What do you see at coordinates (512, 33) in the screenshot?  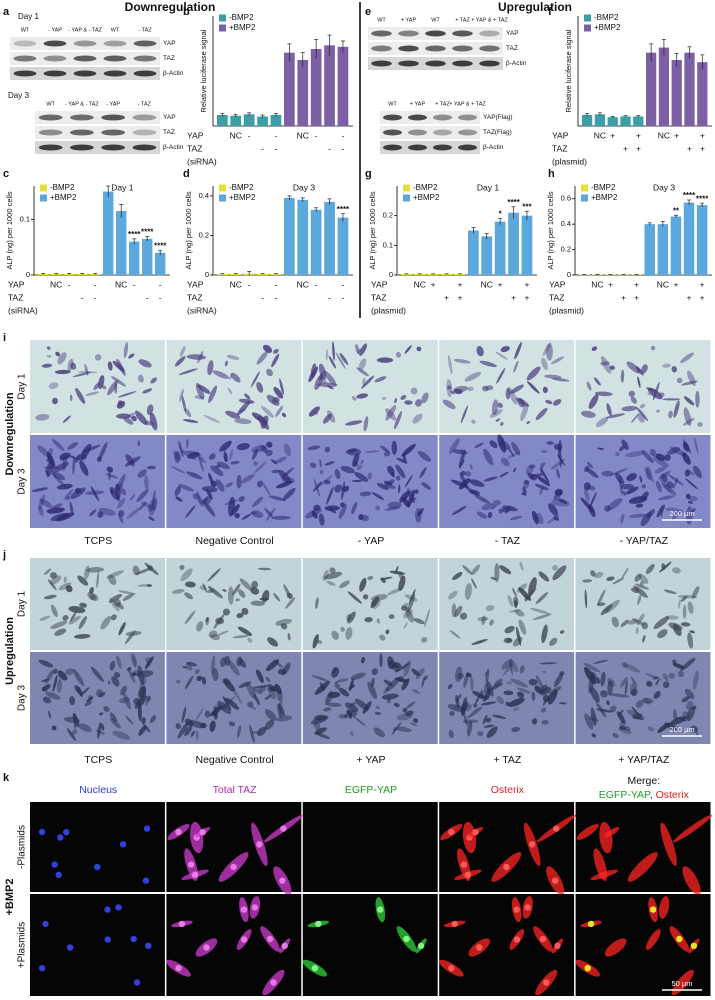 I see `row-label: YAP` at bounding box center [512, 33].